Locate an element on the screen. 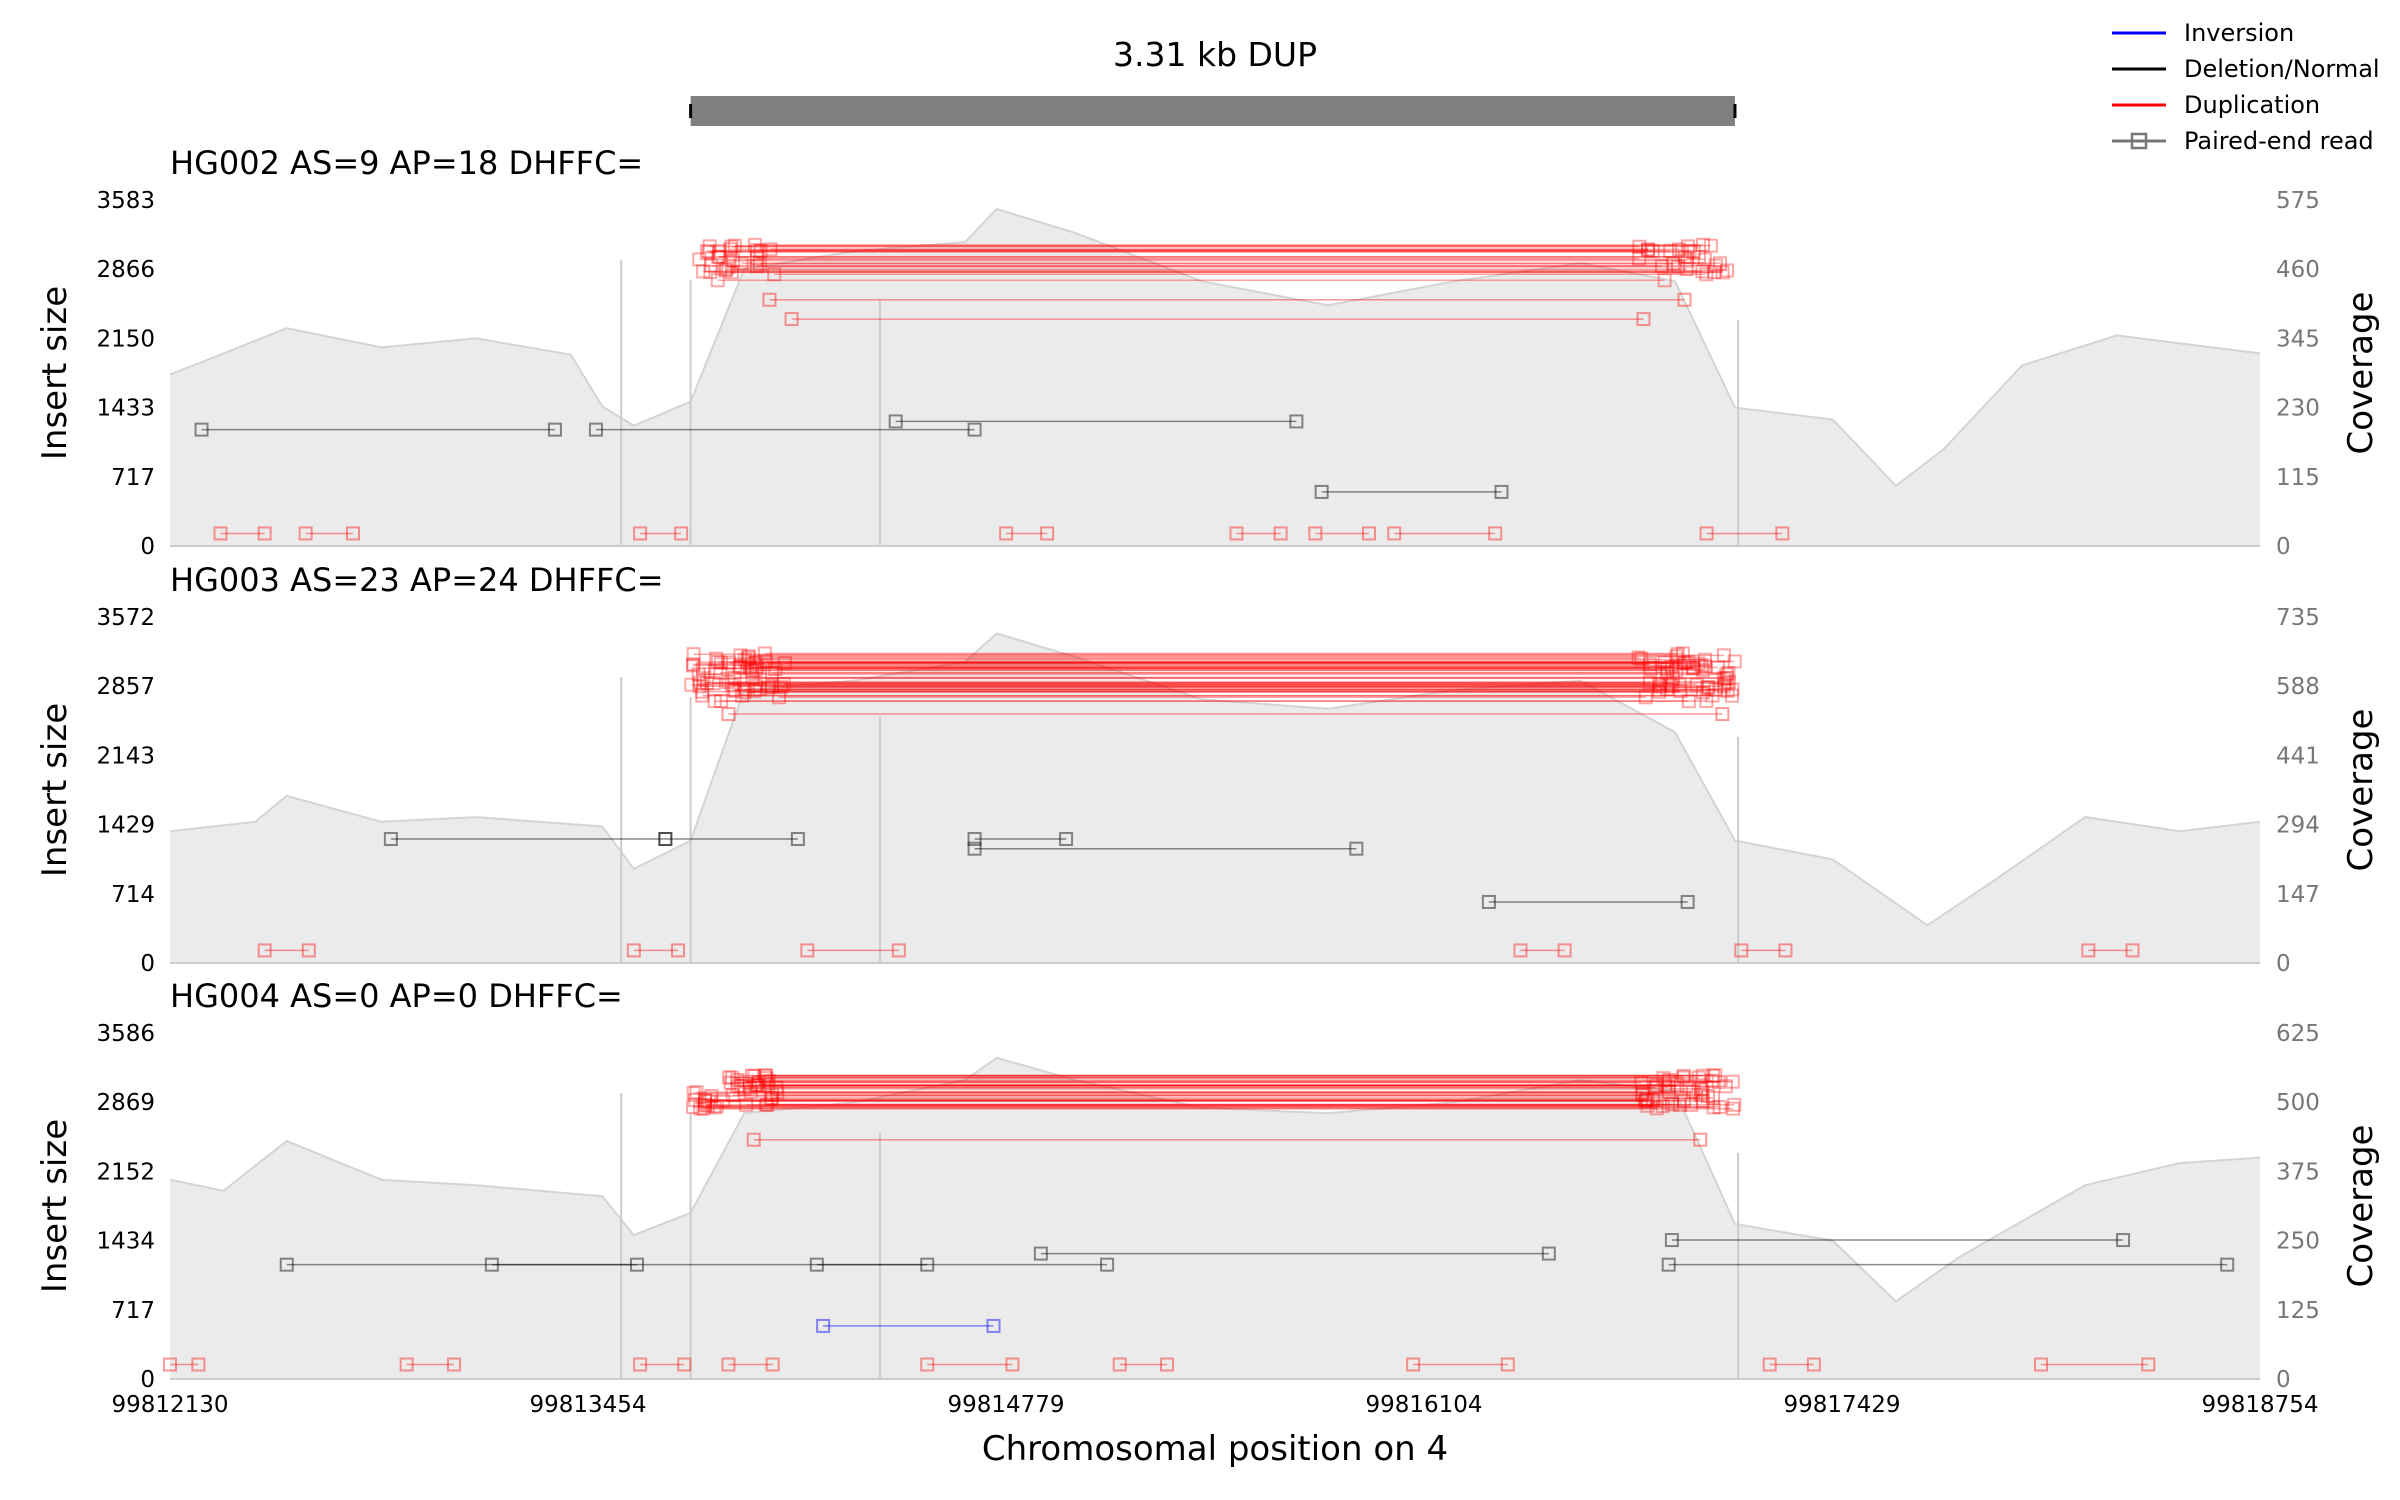  x-tick-label: 99817429 is located at coordinates (1841, 1405).